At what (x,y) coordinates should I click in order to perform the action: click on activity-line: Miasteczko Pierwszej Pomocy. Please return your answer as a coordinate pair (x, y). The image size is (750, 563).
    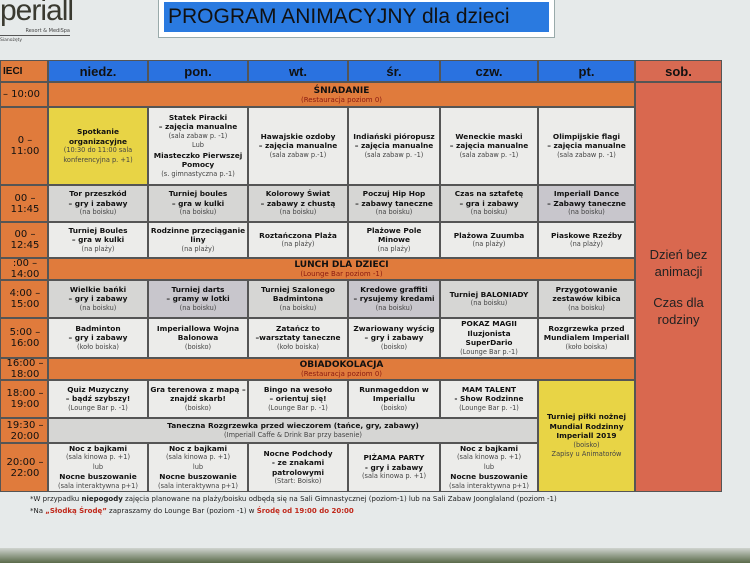
    Looking at the image, I should click on (198, 160).